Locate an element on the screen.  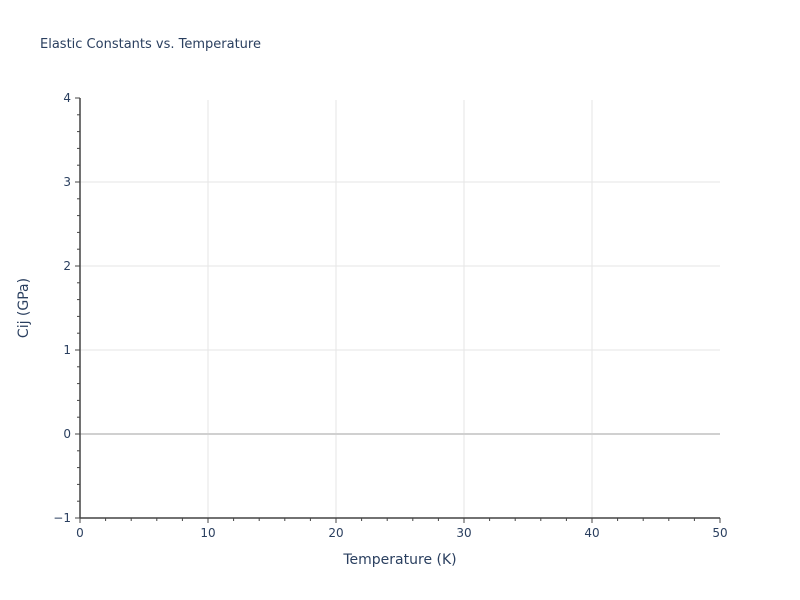
y-tick-label: 2 is located at coordinates (67, 266).